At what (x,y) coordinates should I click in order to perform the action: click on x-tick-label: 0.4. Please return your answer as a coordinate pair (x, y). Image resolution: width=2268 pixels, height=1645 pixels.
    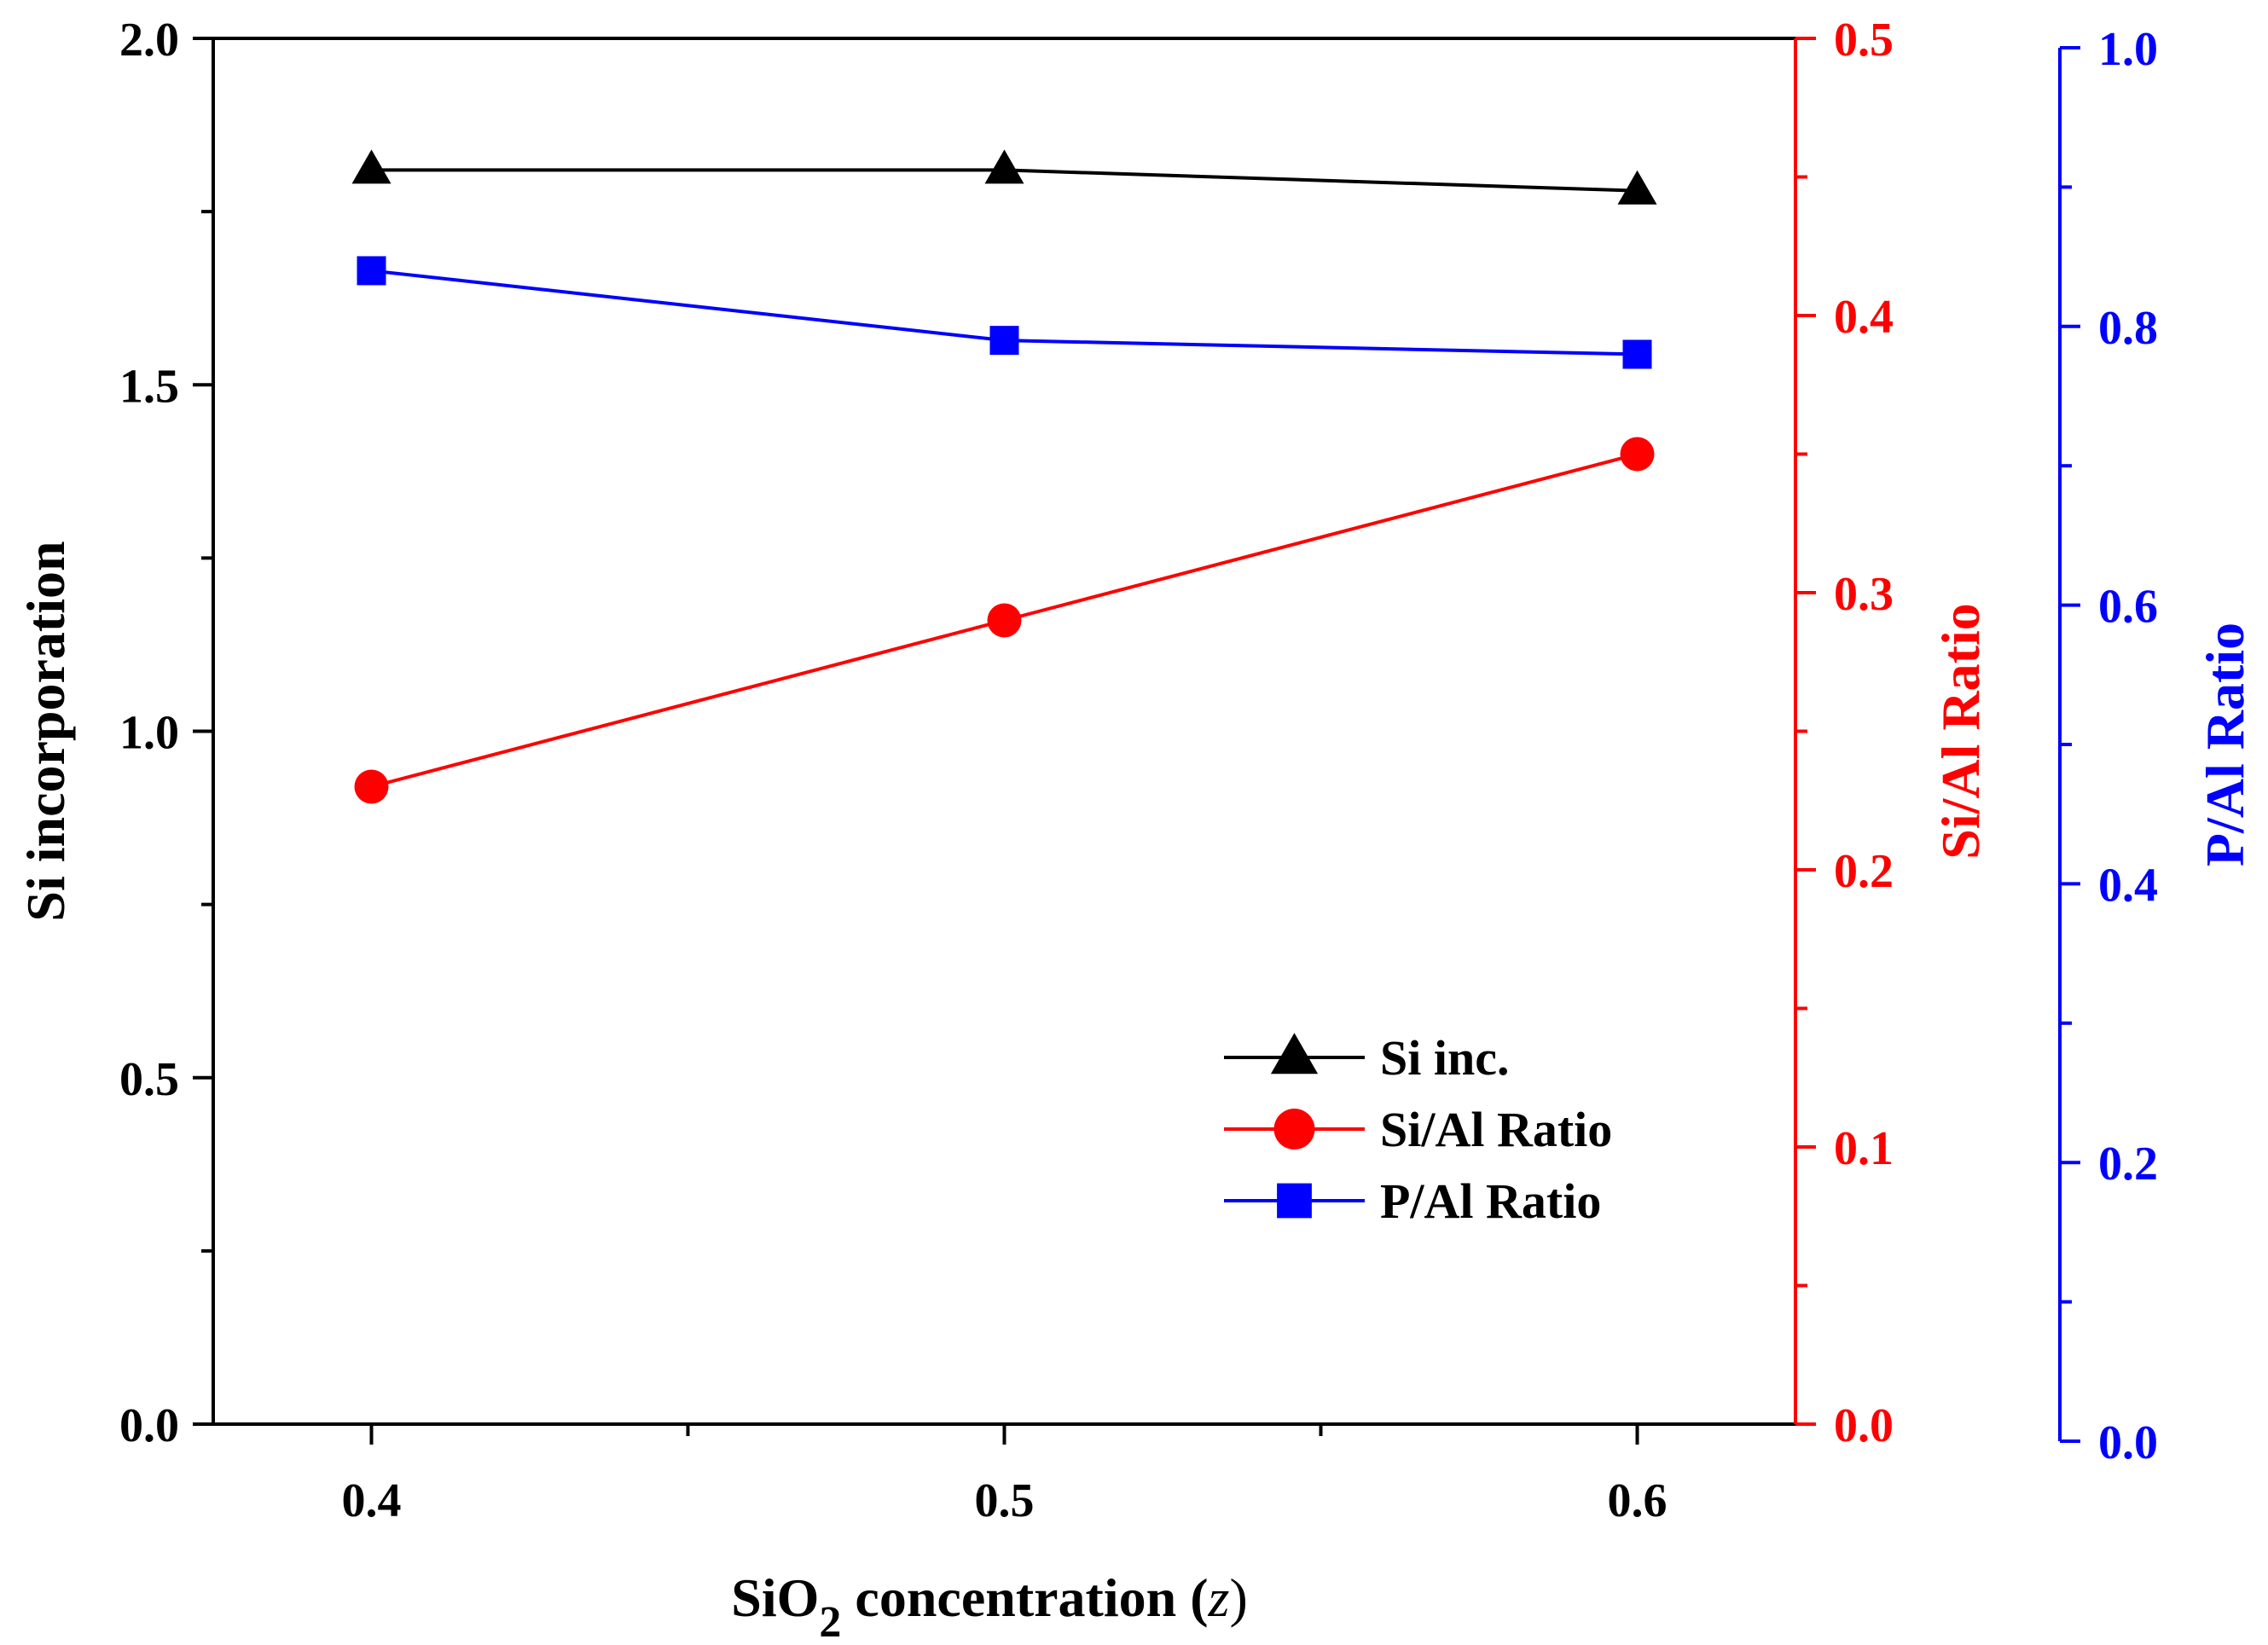
    Looking at the image, I should click on (372, 1501).